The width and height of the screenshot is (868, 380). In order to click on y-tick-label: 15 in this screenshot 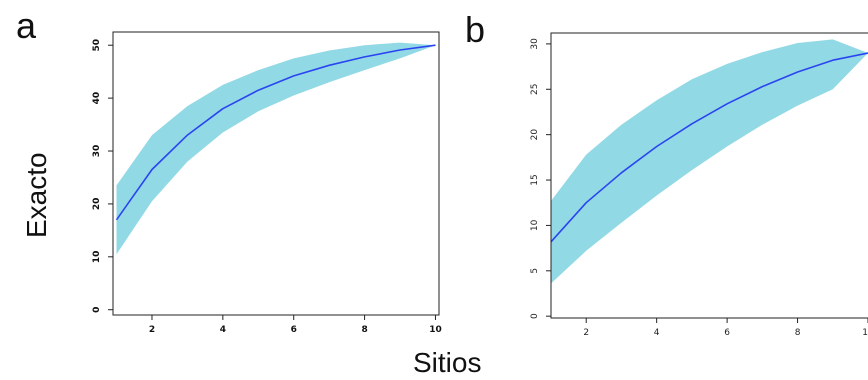, I will do `click(535, 179)`.